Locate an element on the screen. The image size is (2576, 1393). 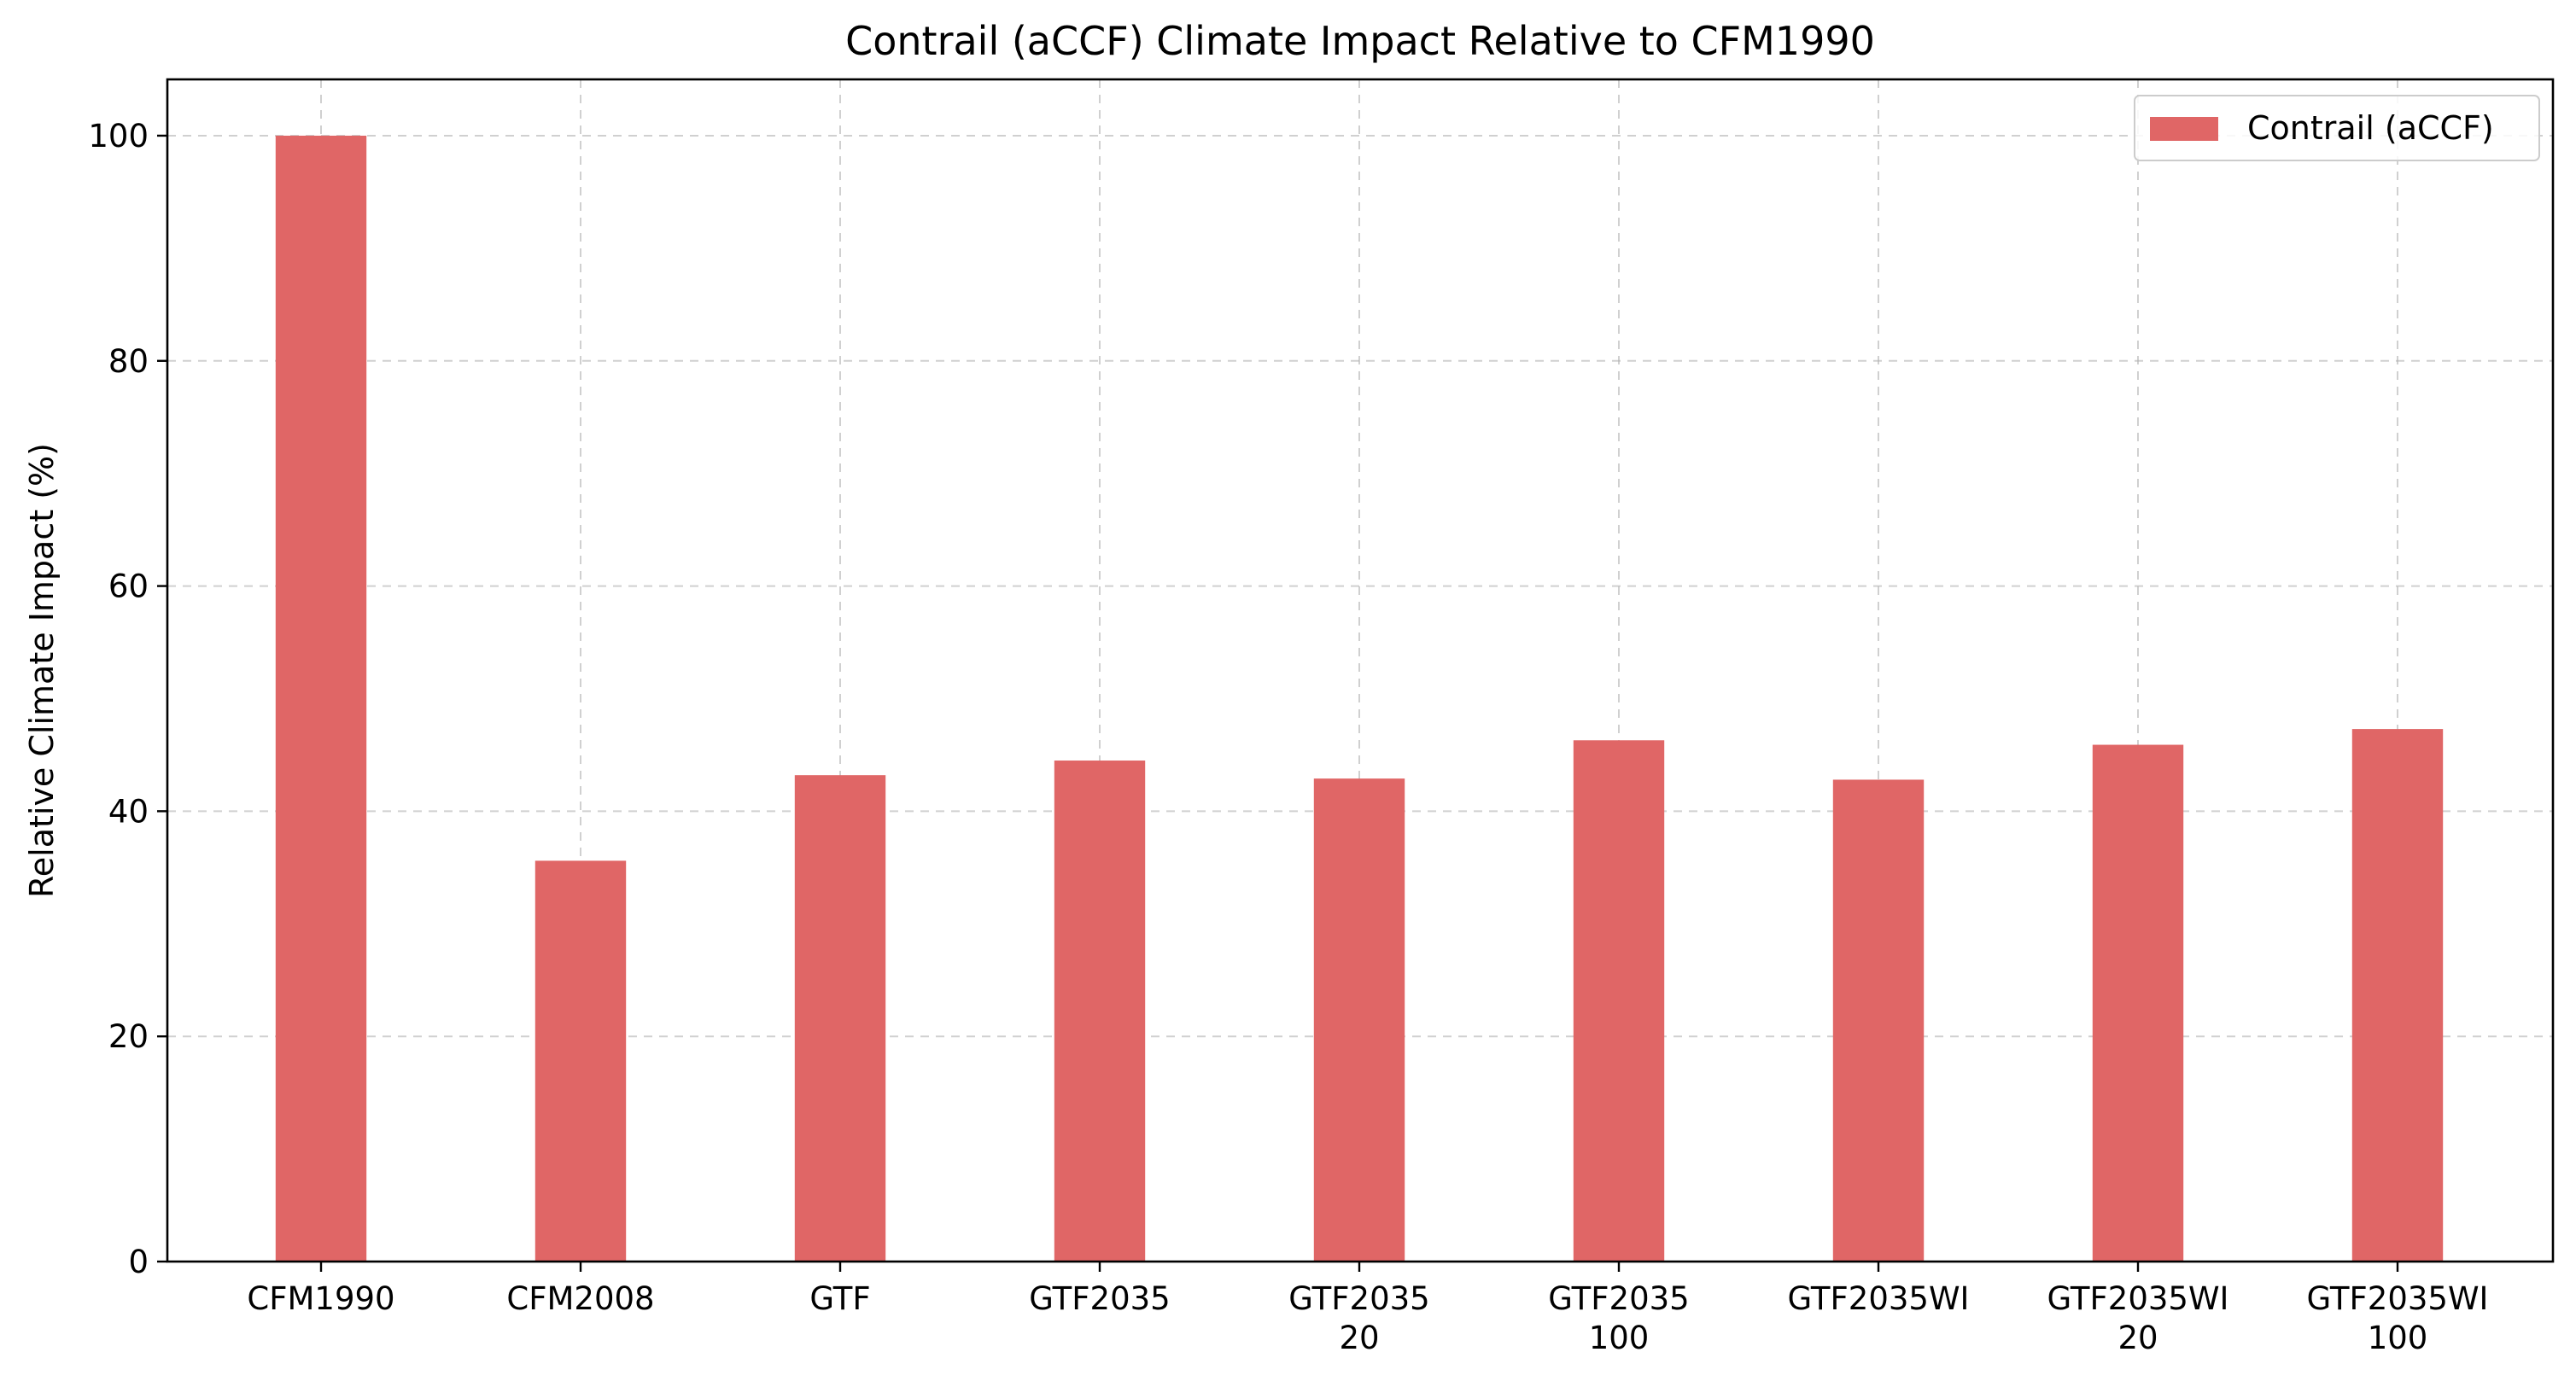
x-tick-label: CFM2008 is located at coordinates (580, 1298).